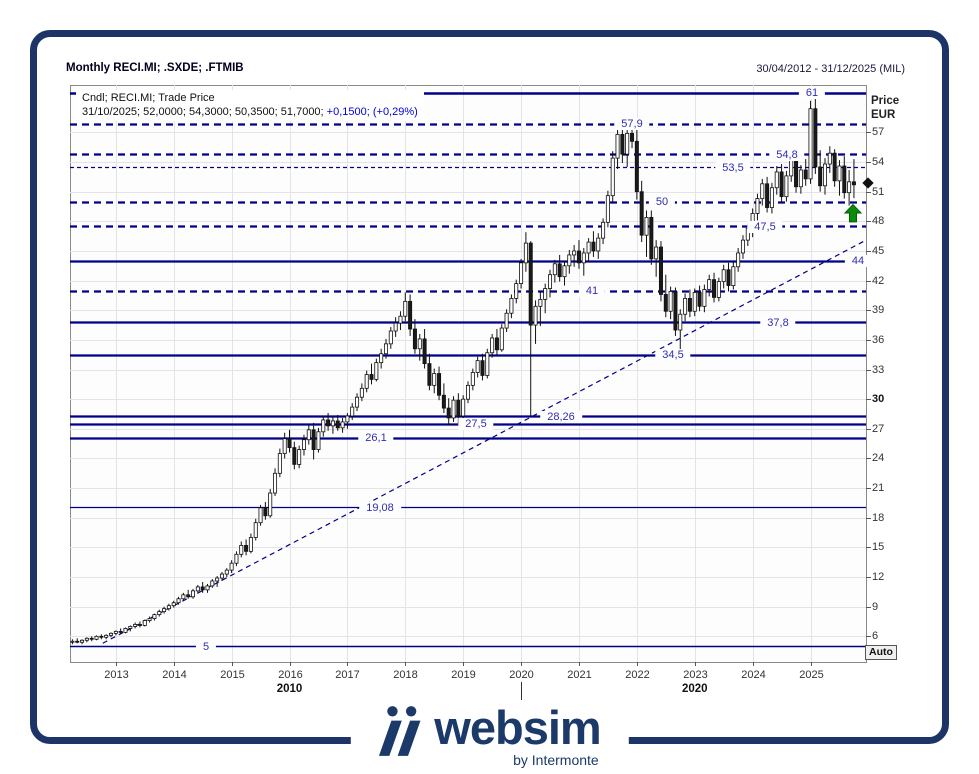  What do you see at coordinates (875, 606) in the screenshot?
I see `price-tick-label: 9` at bounding box center [875, 606].